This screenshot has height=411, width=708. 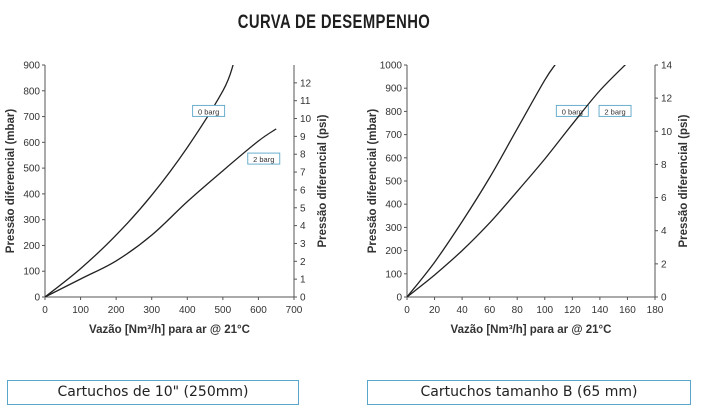 What do you see at coordinates (393, 112) in the screenshot?
I see `chart2-y-tick-label-left: 800` at bounding box center [393, 112].